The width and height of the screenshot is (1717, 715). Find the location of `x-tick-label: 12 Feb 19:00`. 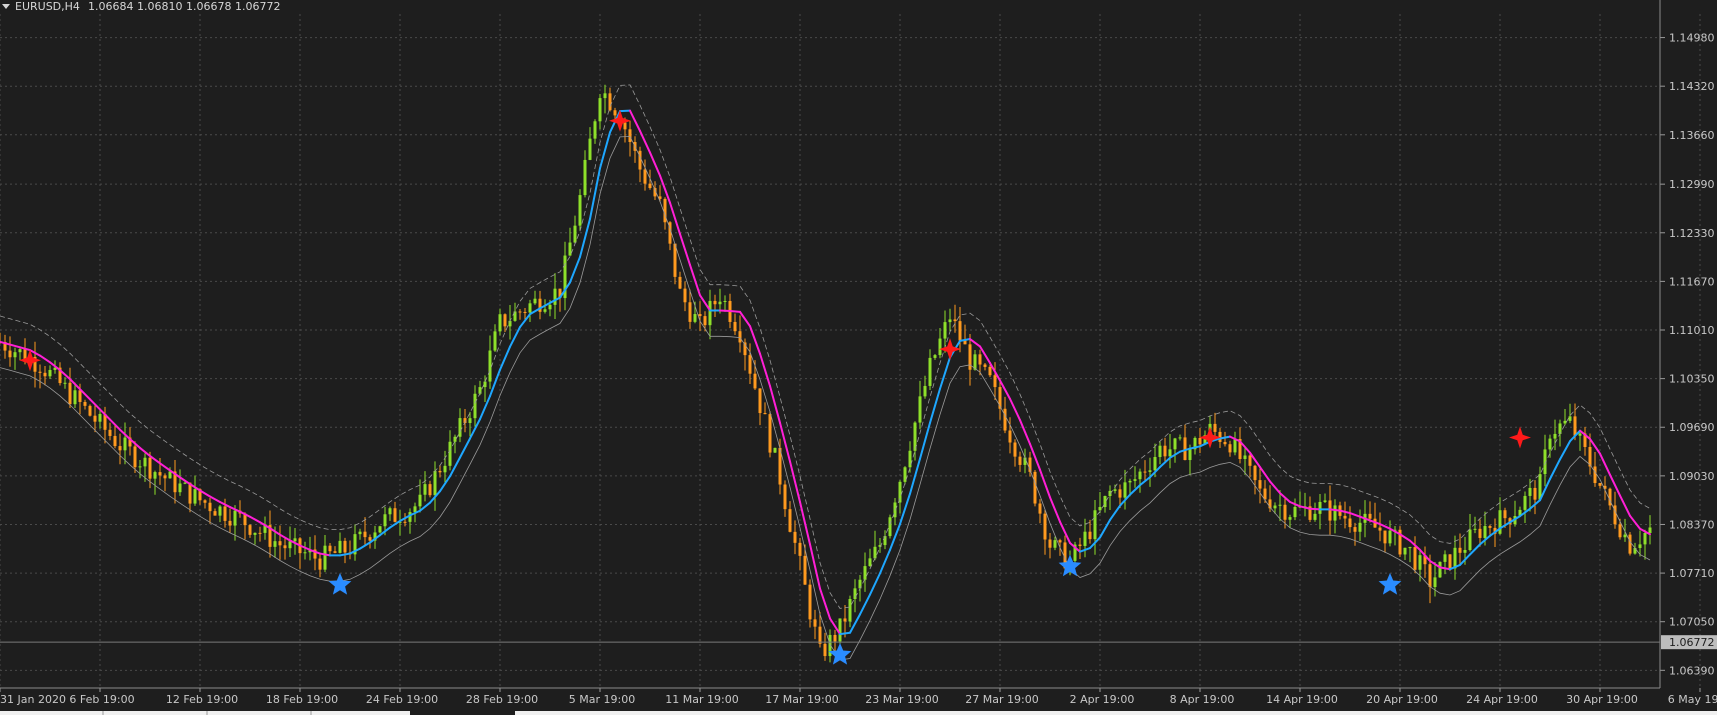

x-tick-label: 12 Feb 19:00 is located at coordinates (202, 699).